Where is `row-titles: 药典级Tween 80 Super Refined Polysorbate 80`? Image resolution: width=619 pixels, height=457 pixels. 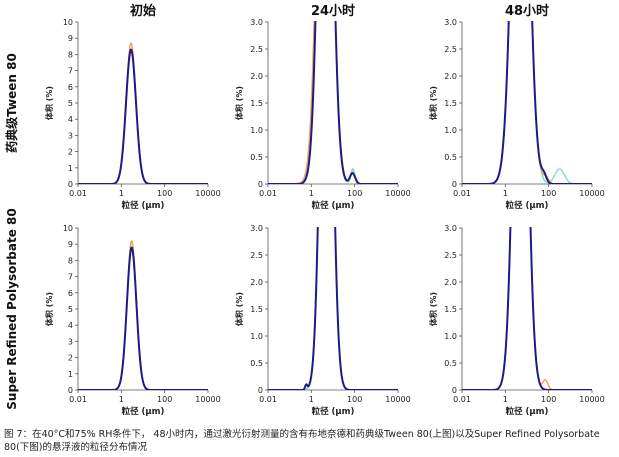 row-titles: 药典级Tween 80 Super Refined Polysorbate 80 is located at coordinates (11, 231).